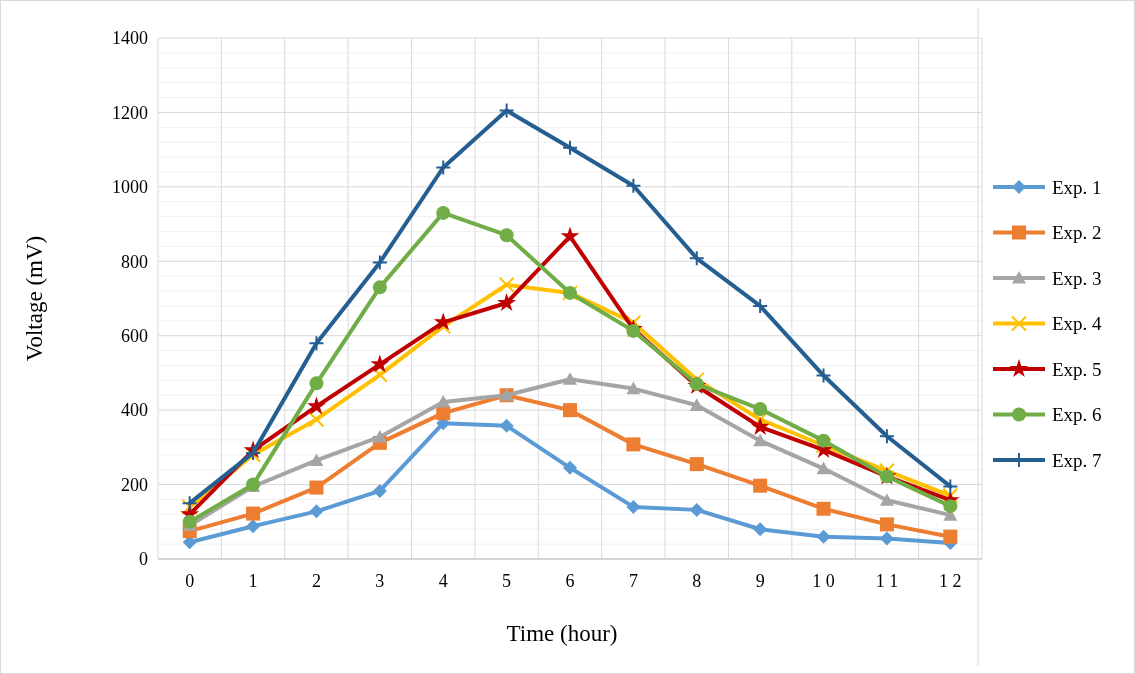  I want to click on legend-label: Exp. 2, so click(1077, 233).